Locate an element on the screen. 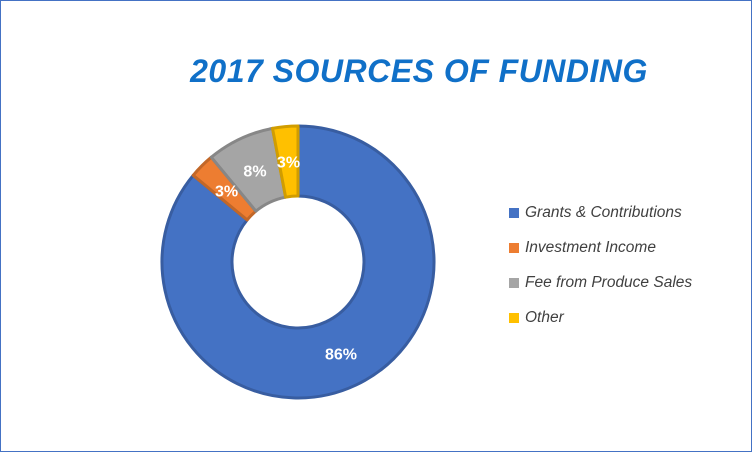 The image size is (752, 452). legend-label-other: Other is located at coordinates (544, 317).